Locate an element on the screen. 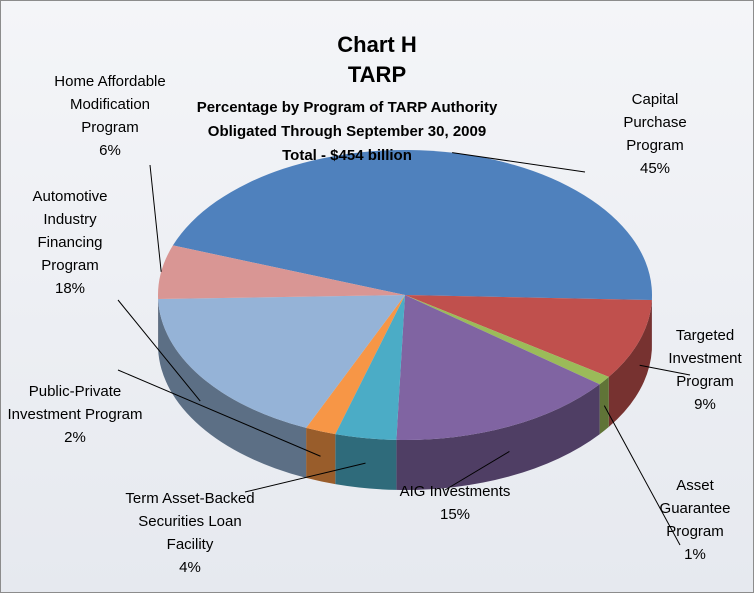 Image resolution: width=754 pixels, height=593 pixels. value-label: 2% is located at coordinates (75, 437).